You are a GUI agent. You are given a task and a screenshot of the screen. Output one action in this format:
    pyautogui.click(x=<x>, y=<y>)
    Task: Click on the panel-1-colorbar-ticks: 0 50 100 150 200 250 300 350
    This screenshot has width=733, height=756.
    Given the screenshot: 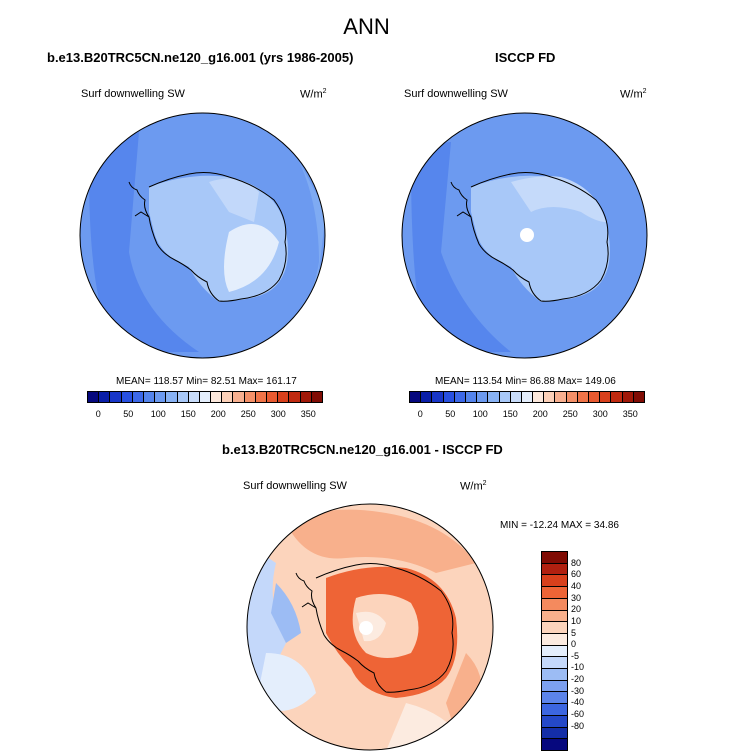 What is the action you would take?
    pyautogui.click(x=205, y=415)
    